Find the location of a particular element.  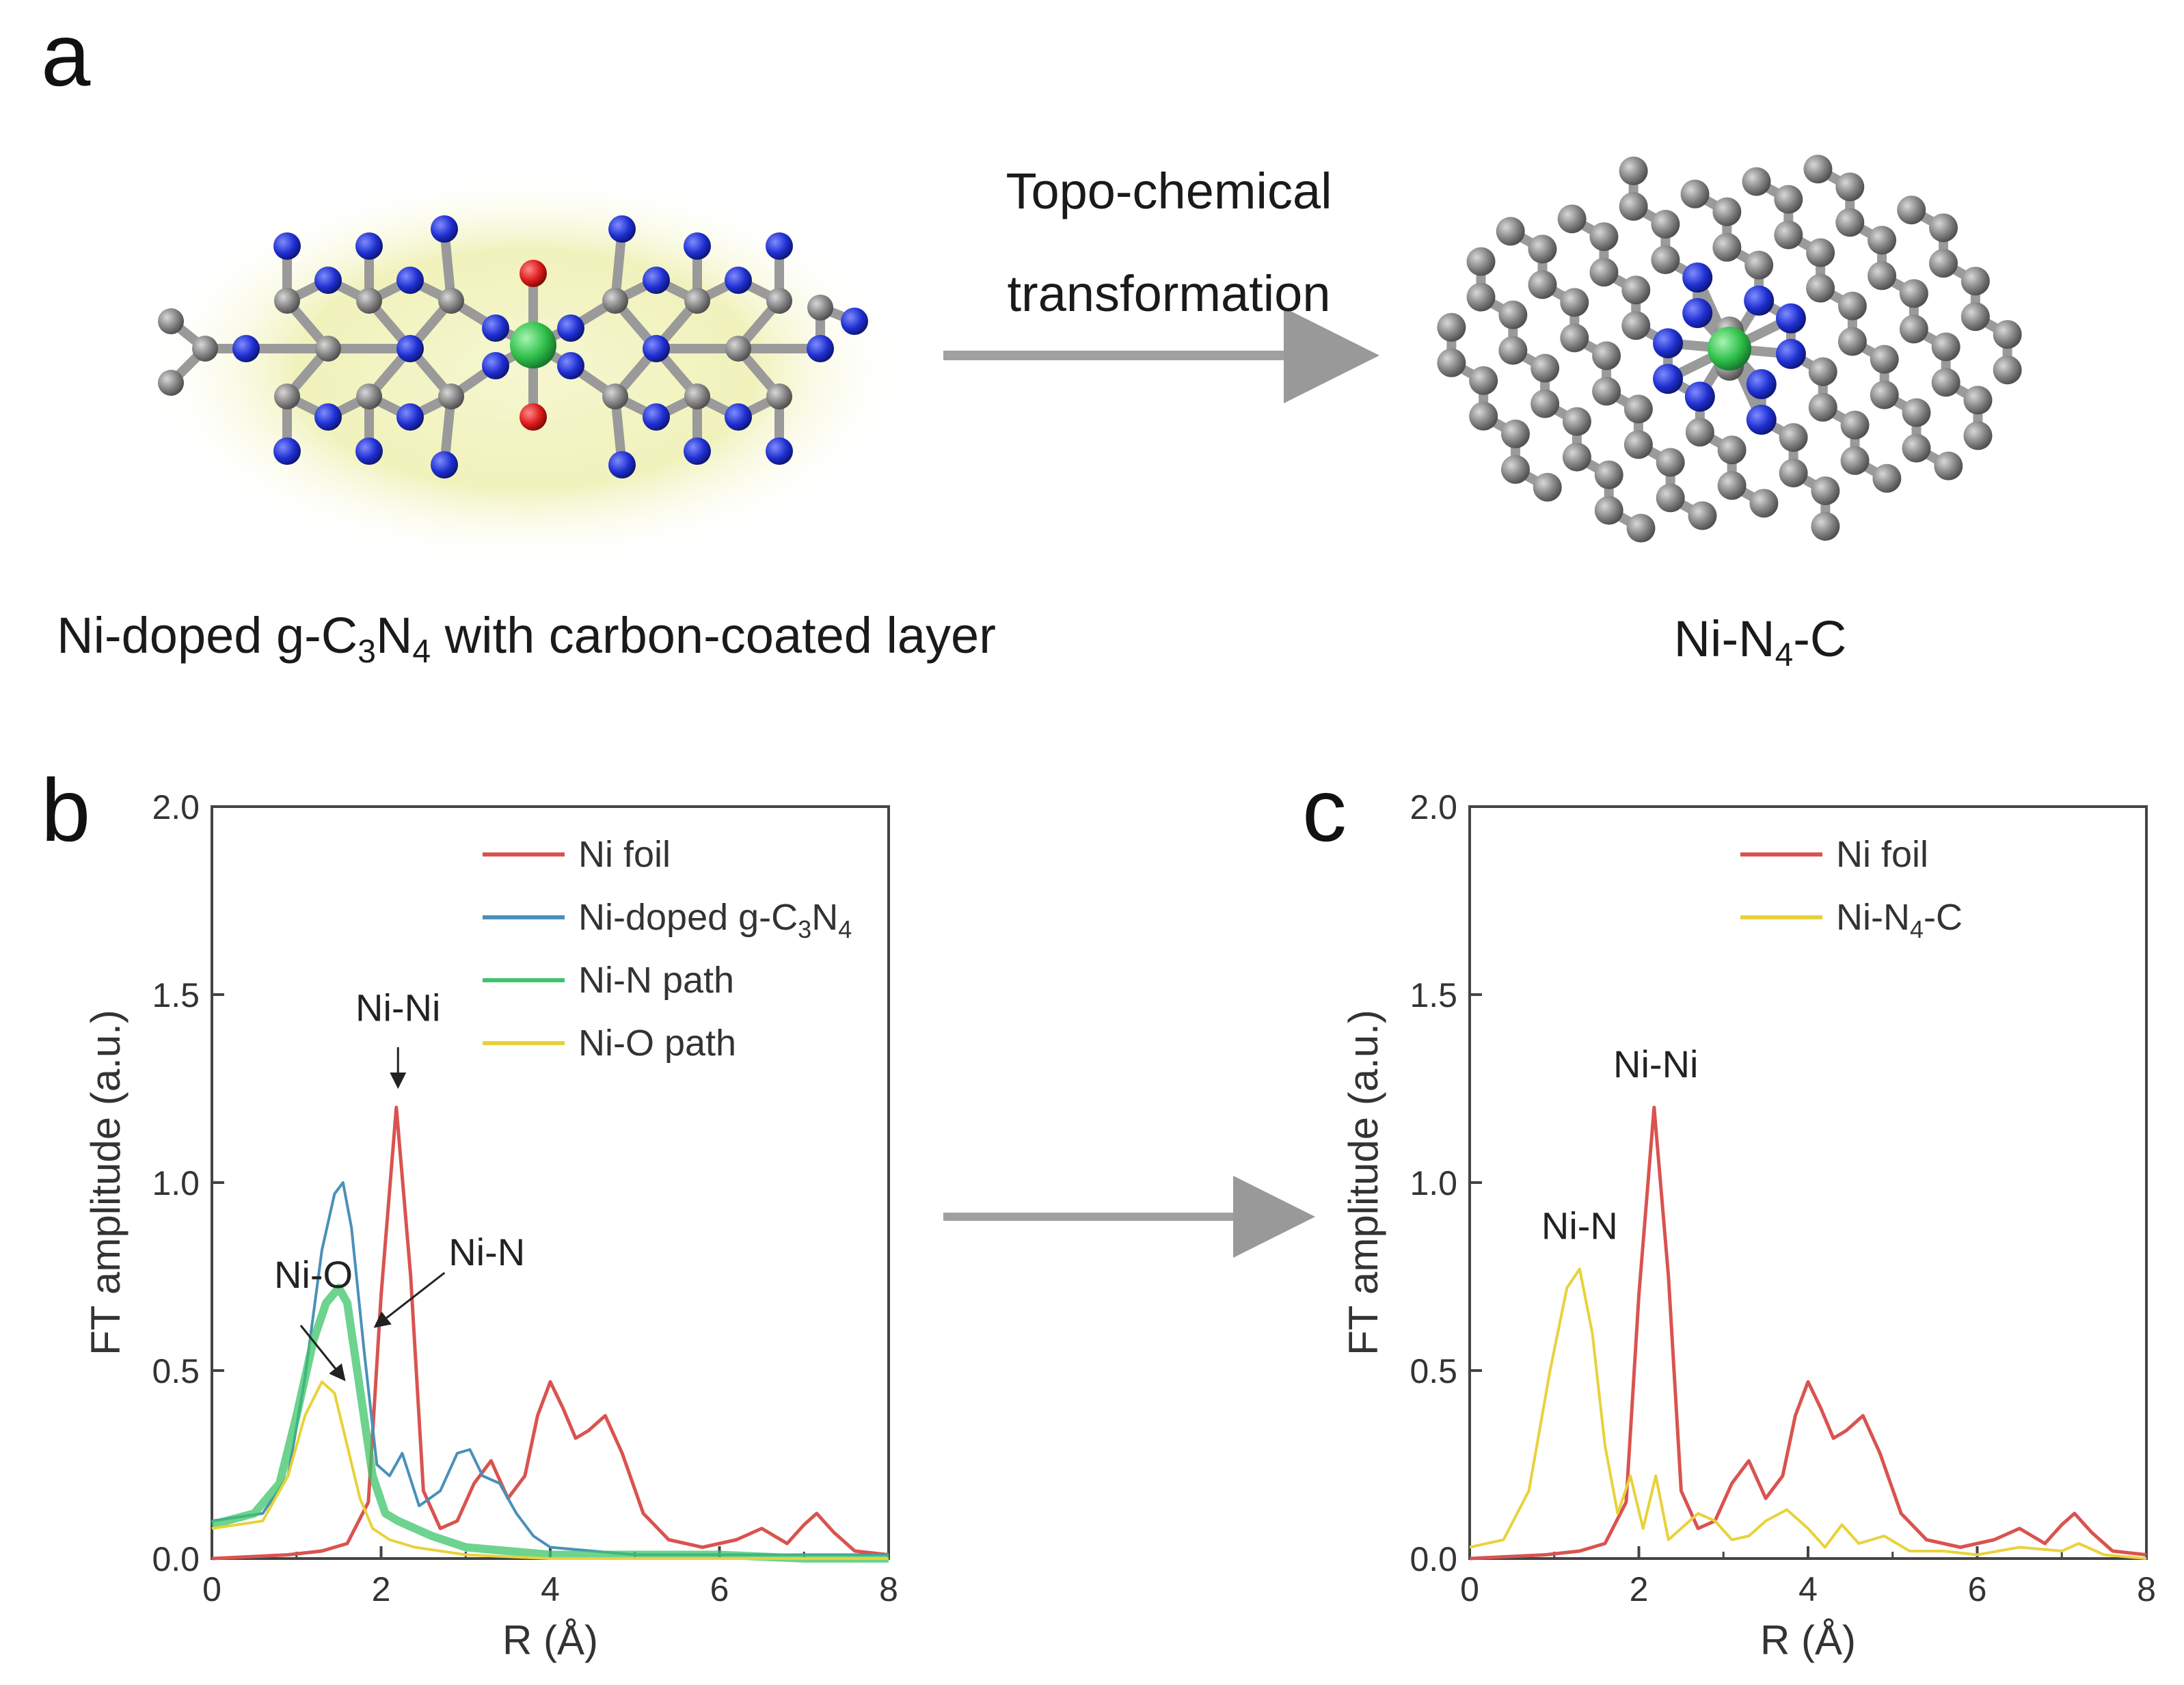

y-tick-label: 0.0 is located at coordinates (1433, 1559).